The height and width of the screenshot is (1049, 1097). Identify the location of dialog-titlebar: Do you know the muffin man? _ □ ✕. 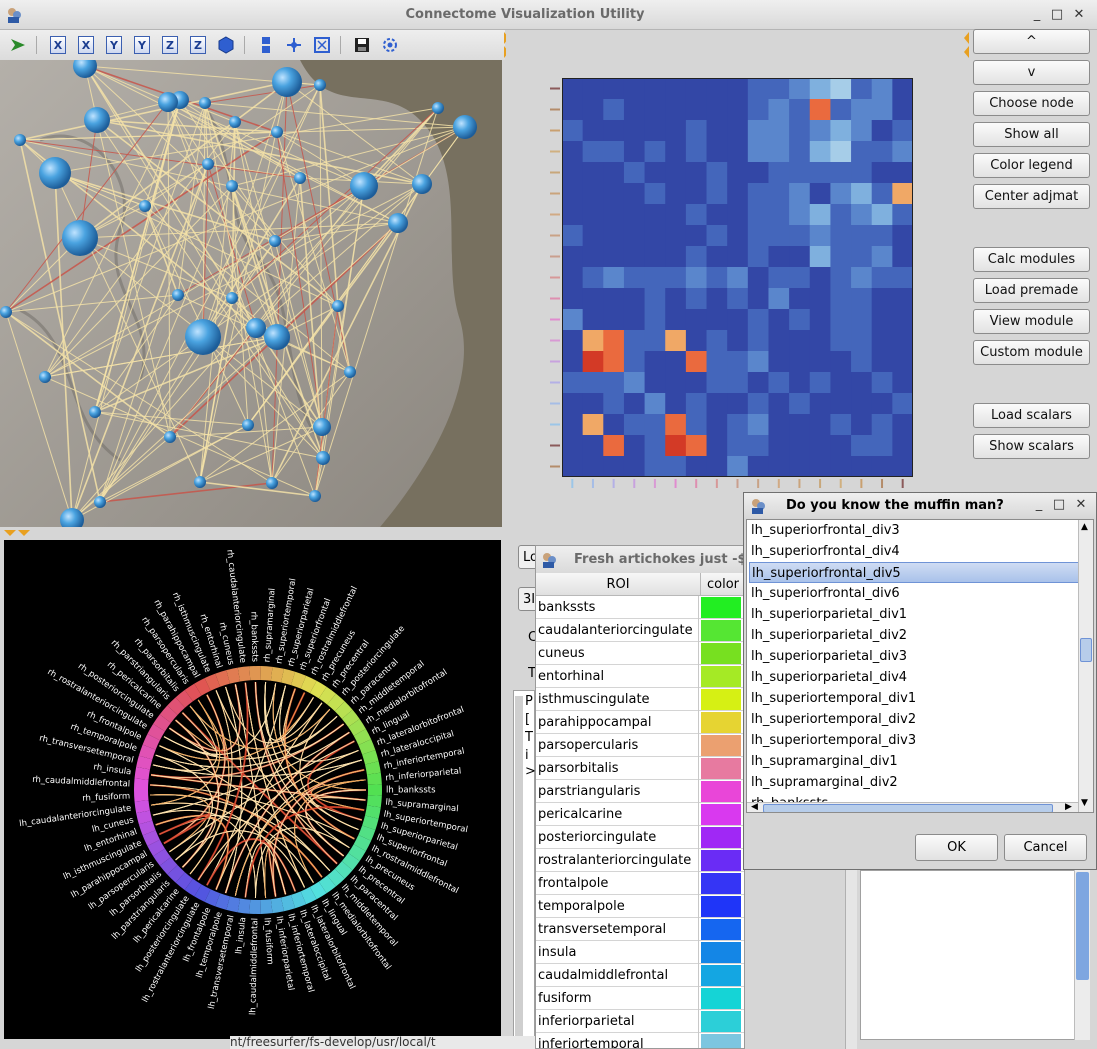
(920, 505).